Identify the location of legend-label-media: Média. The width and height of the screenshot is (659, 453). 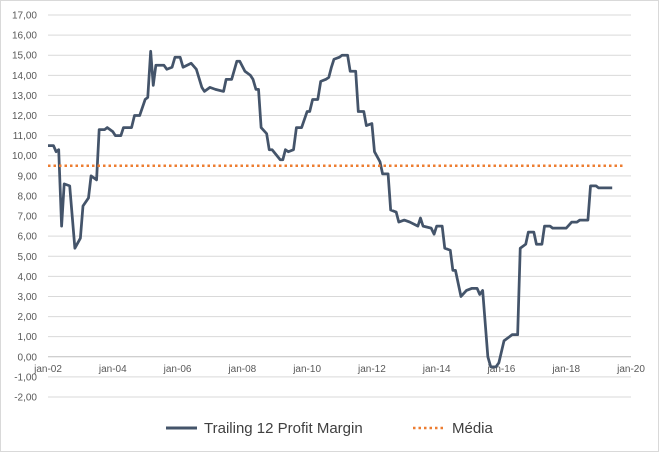
(473, 428).